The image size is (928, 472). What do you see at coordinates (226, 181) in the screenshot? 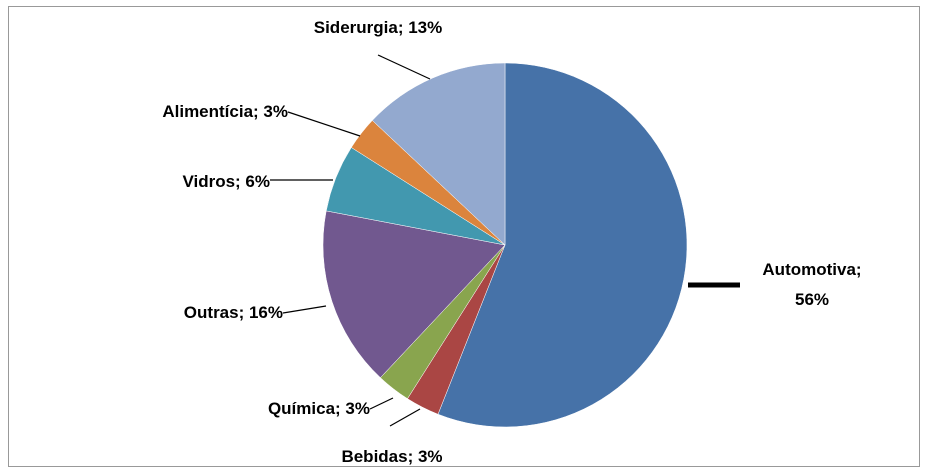
I see `data-label: Vidros; 6%` at bounding box center [226, 181].